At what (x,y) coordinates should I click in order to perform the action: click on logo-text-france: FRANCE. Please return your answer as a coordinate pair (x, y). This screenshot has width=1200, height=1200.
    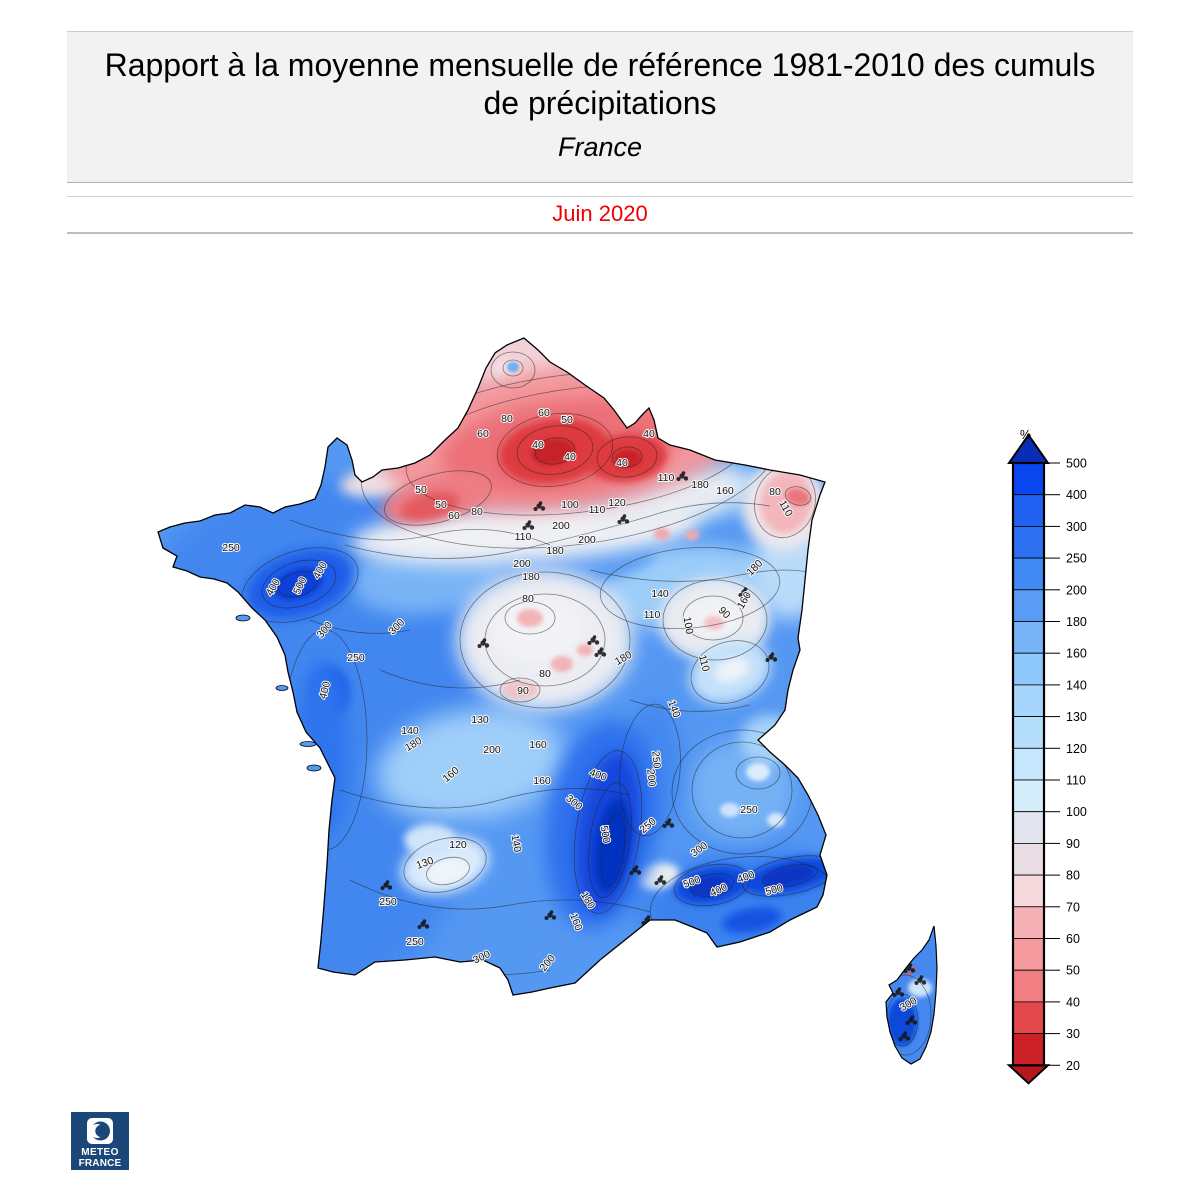
    Looking at the image, I should click on (100, 1163).